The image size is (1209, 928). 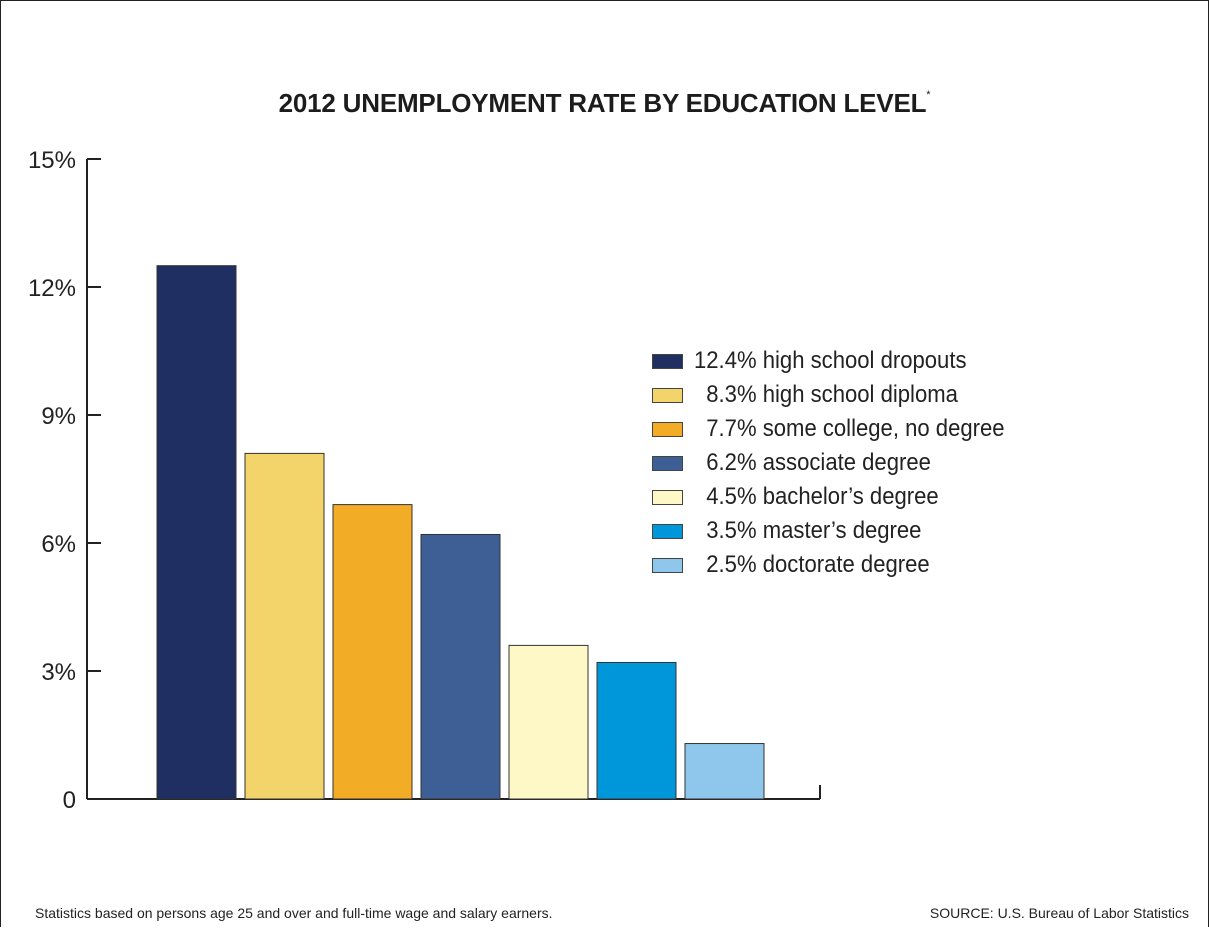 I want to click on legend-label: 7.7% some college, no degree, so click(x=849, y=428).